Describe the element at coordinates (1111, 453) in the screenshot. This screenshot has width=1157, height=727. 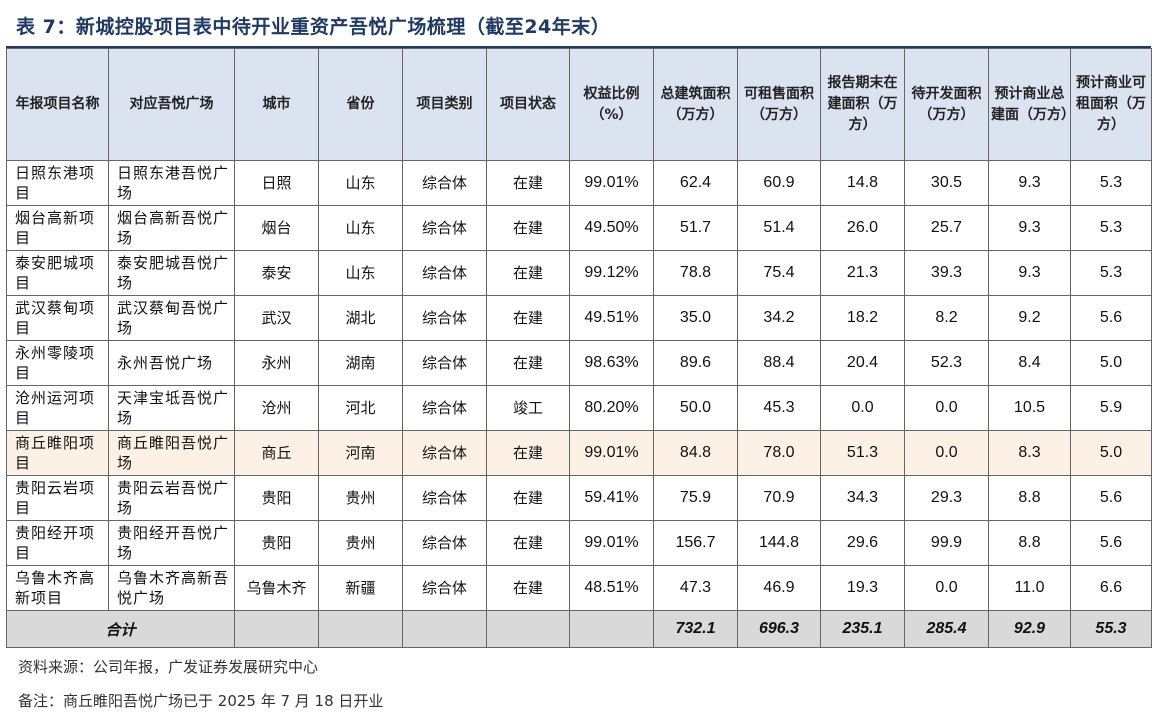
I see `table-cell: 5.0` at that location.